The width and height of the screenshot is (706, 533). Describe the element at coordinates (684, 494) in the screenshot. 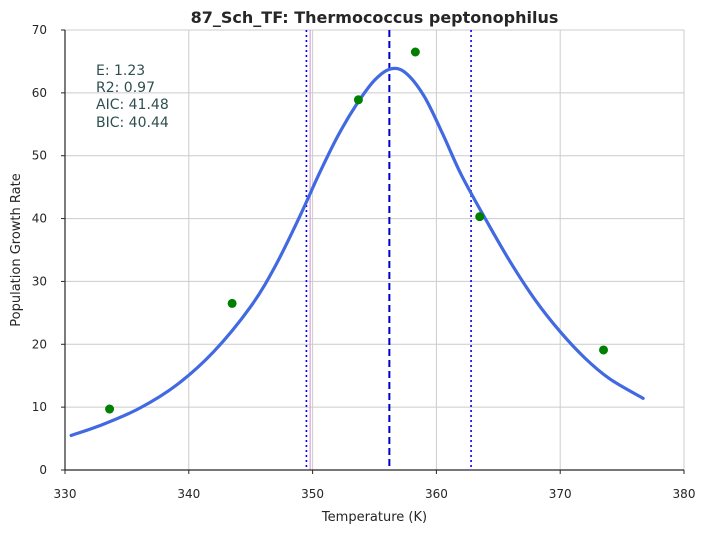

I see `x-tick-label: 380` at that location.